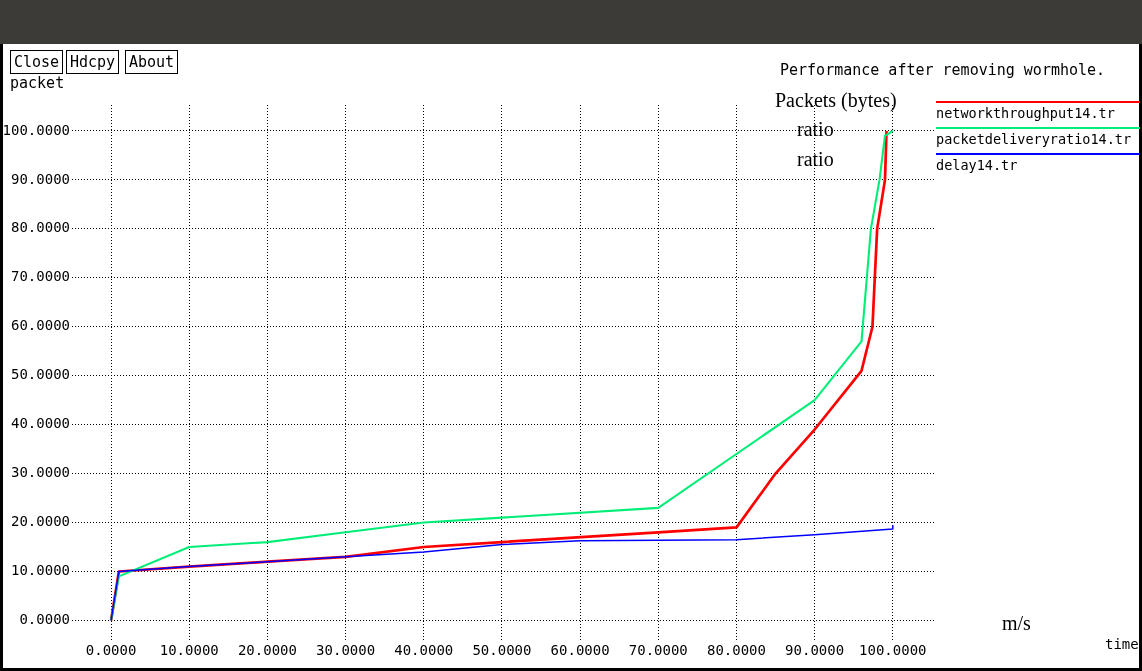  What do you see at coordinates (346, 650) in the screenshot?
I see `x-tick-label: 30.0000` at bounding box center [346, 650].